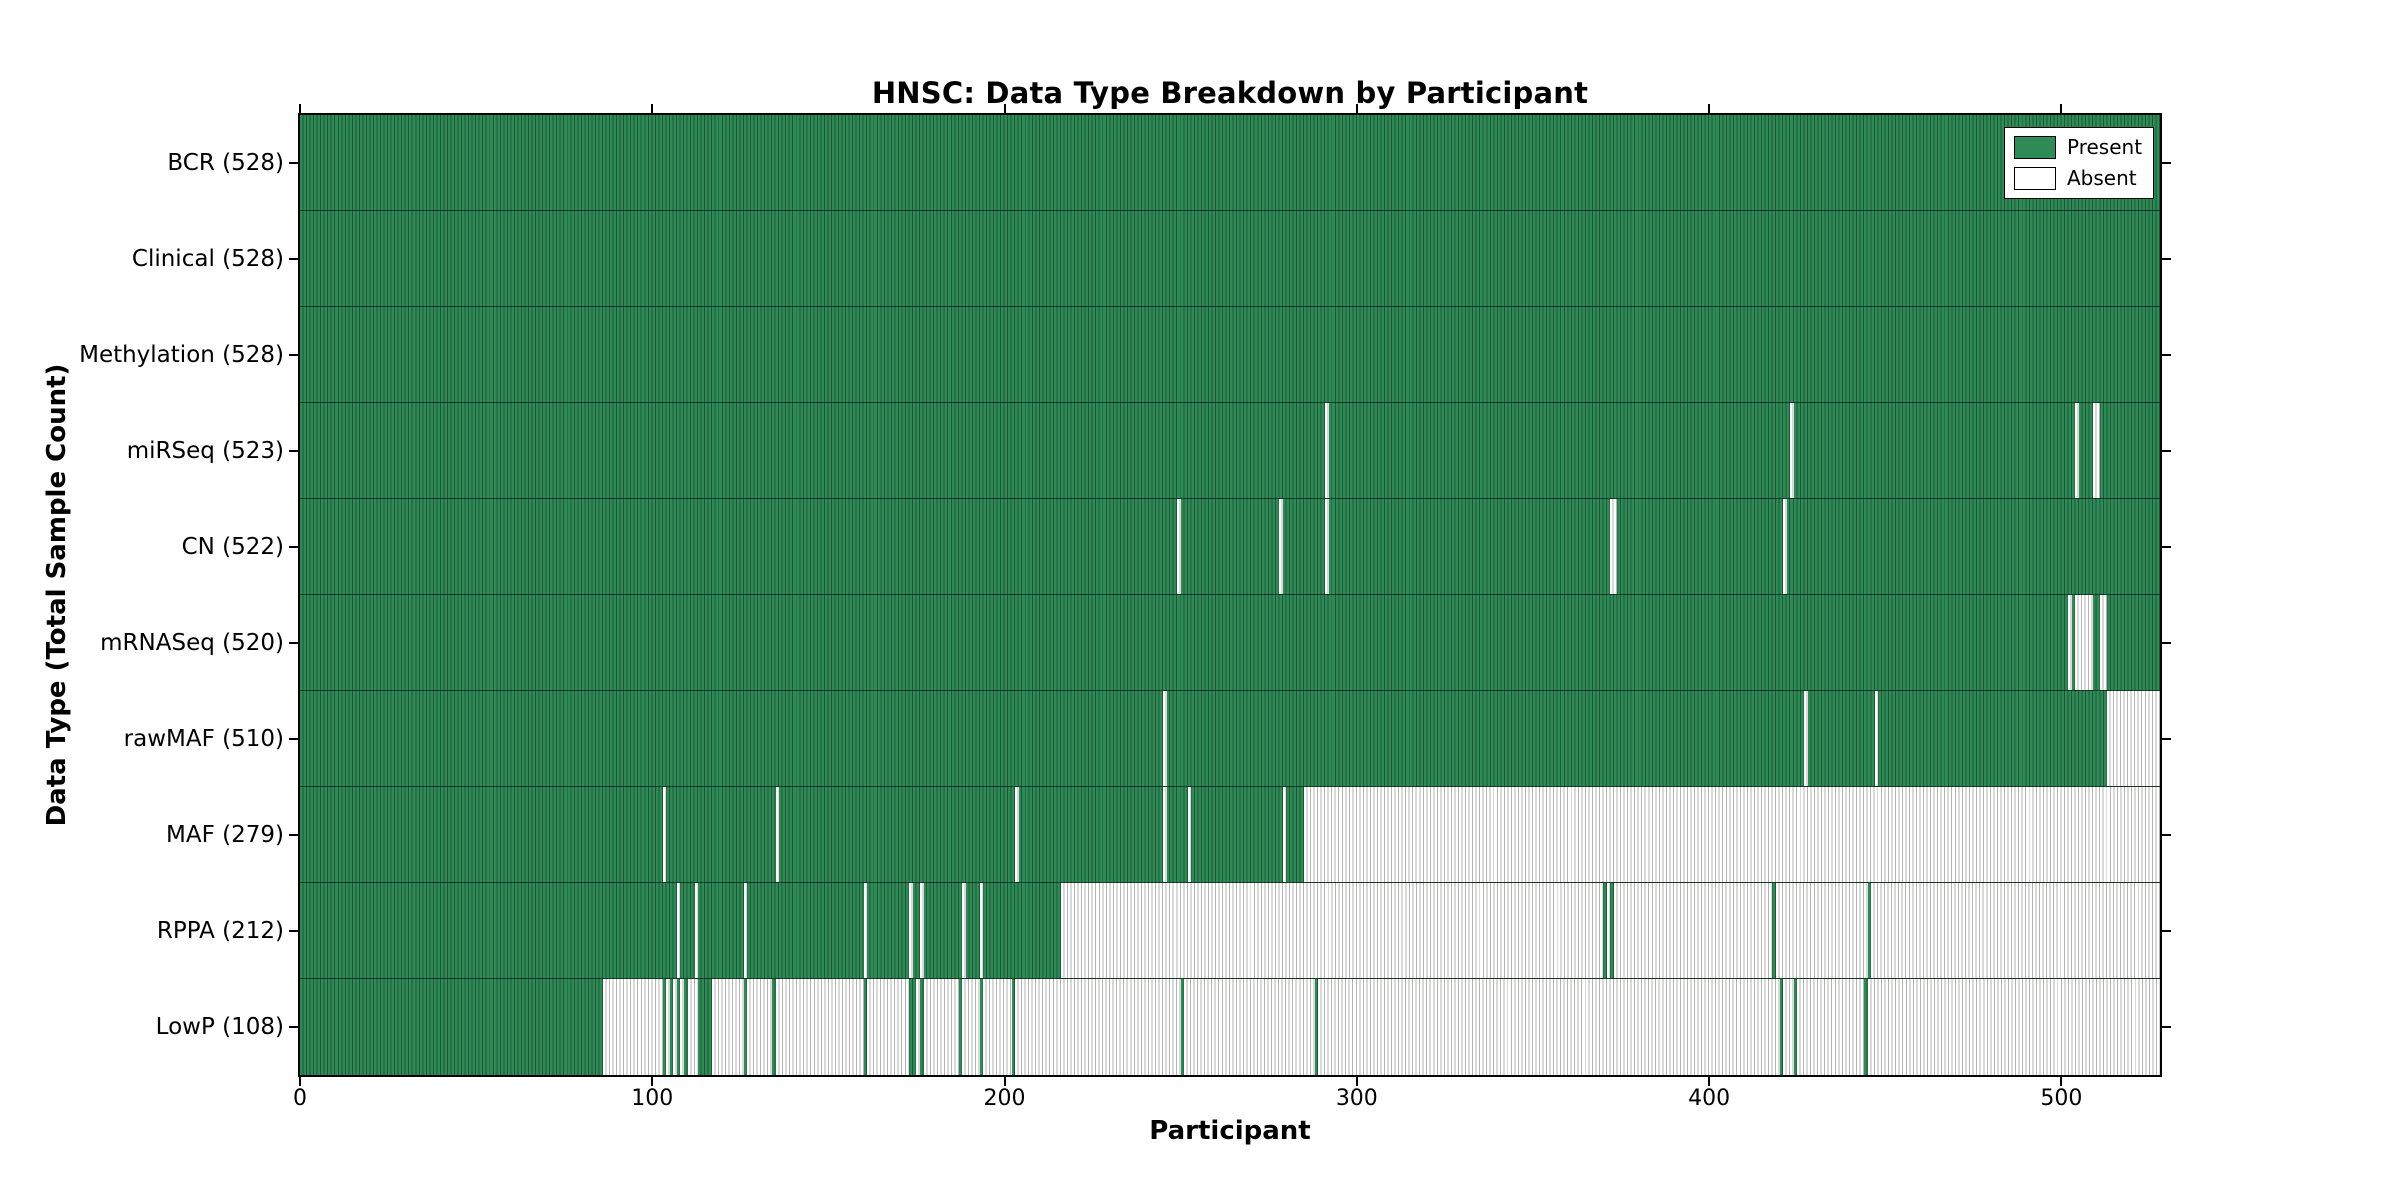 The image size is (2400, 1200). What do you see at coordinates (181, 355) in the screenshot?
I see `y-tick-label-Methylation: Methylation (528)` at bounding box center [181, 355].